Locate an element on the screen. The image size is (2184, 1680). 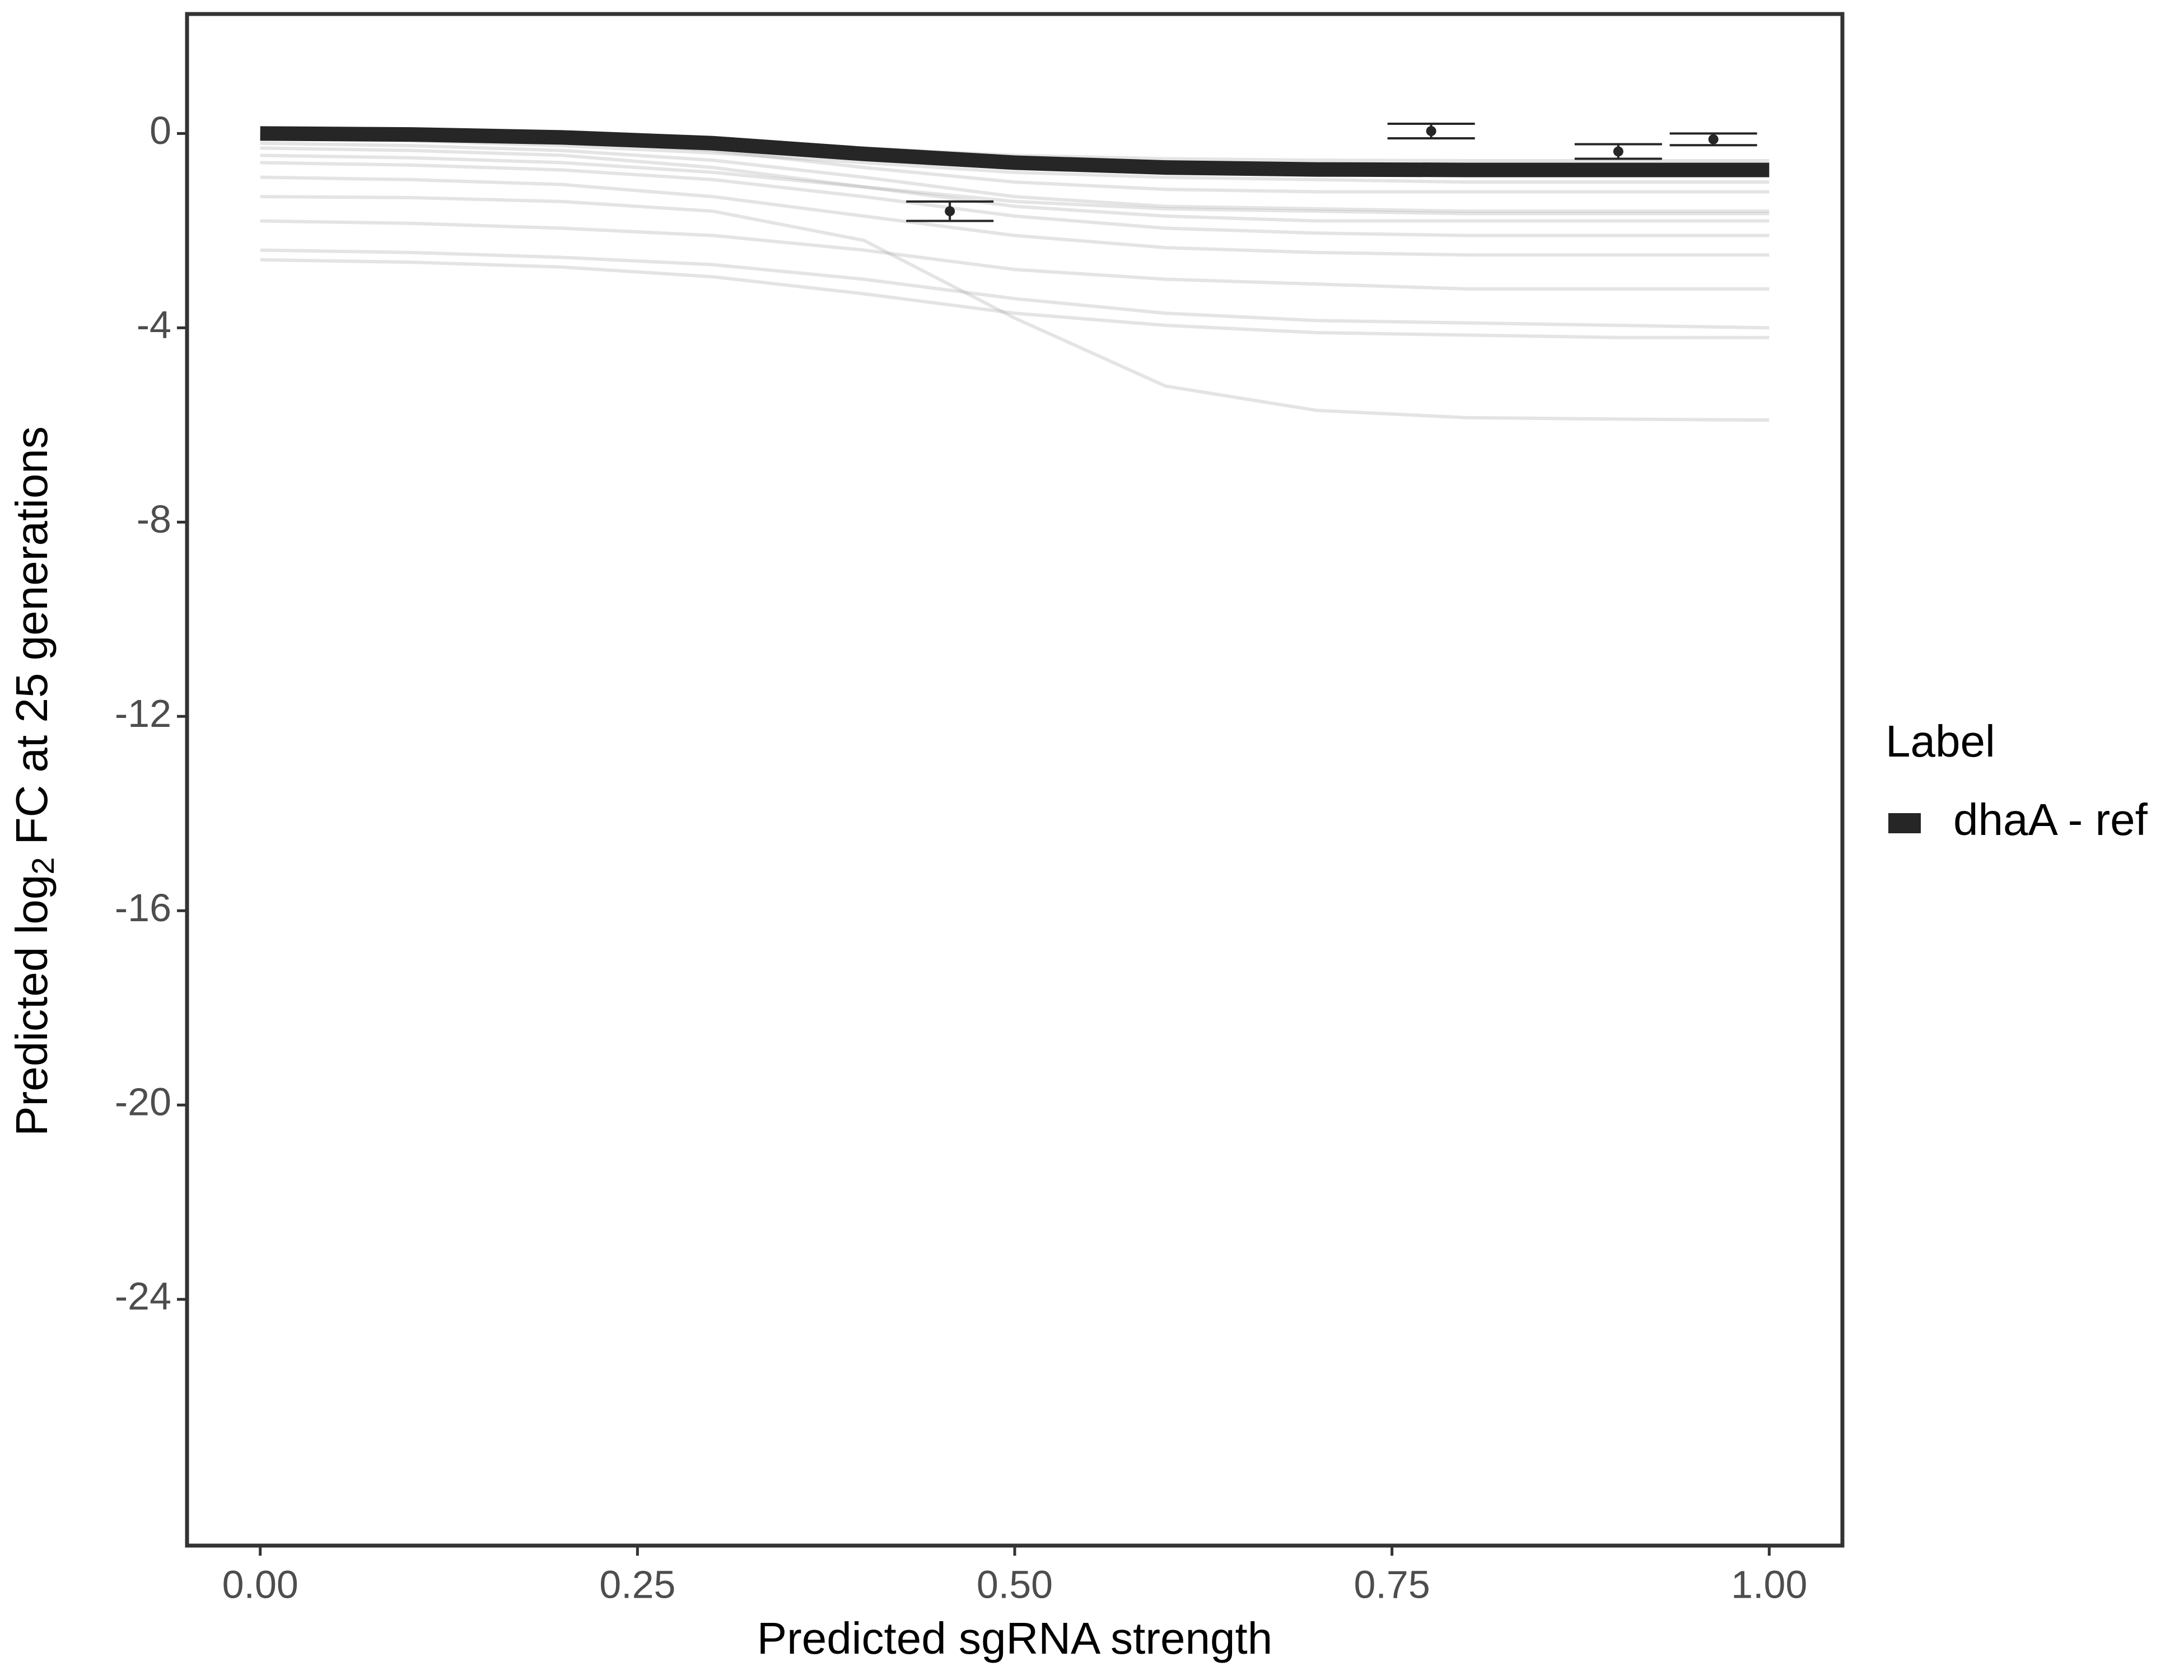
x-tick-label: 0.75 is located at coordinates (1392, 1584).